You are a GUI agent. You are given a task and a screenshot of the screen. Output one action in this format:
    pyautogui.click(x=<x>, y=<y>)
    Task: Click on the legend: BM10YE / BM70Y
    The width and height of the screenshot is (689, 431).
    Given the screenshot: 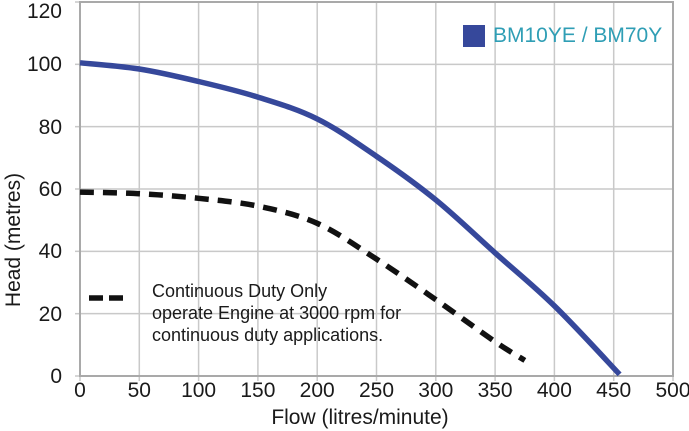 What is the action you would take?
    pyautogui.click(x=562, y=36)
    